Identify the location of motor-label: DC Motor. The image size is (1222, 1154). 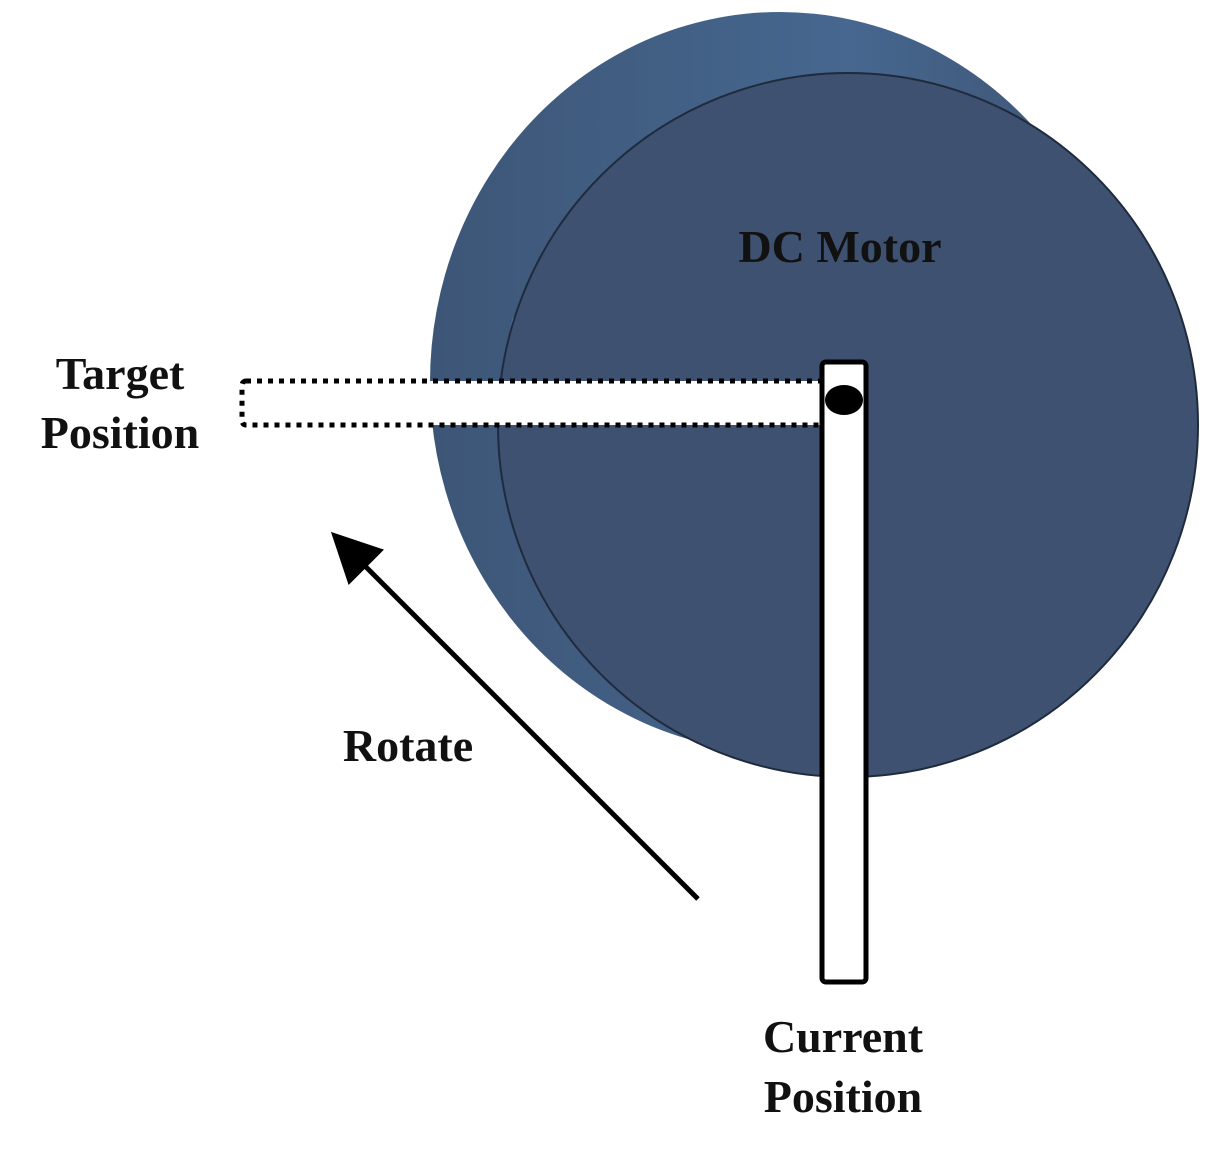
(839, 246).